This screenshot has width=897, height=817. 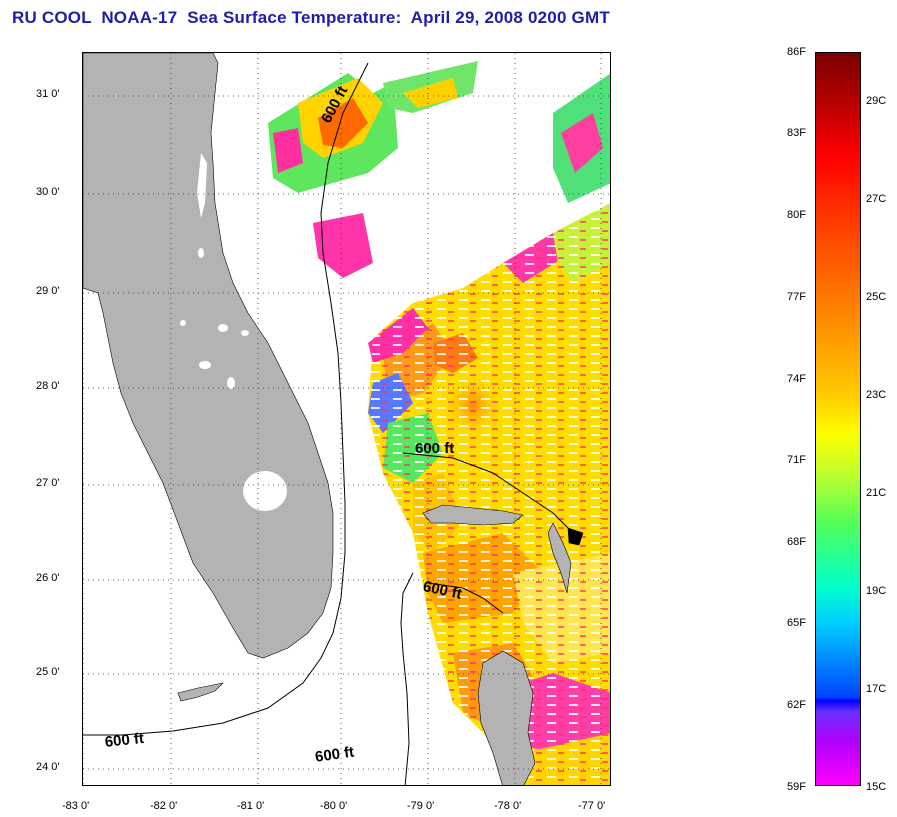 What do you see at coordinates (796, 542) in the screenshot?
I see `colorbar-f-label: 68F` at bounding box center [796, 542].